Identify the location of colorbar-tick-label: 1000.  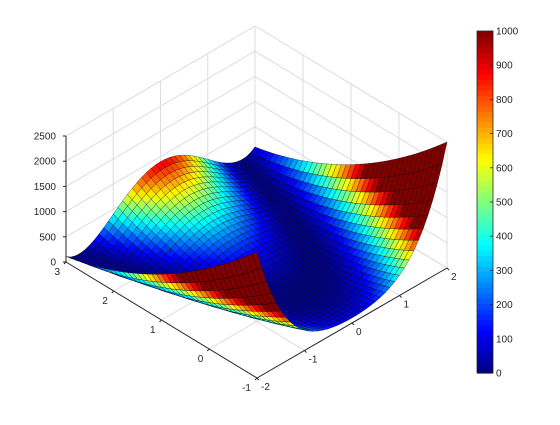
(507, 32).